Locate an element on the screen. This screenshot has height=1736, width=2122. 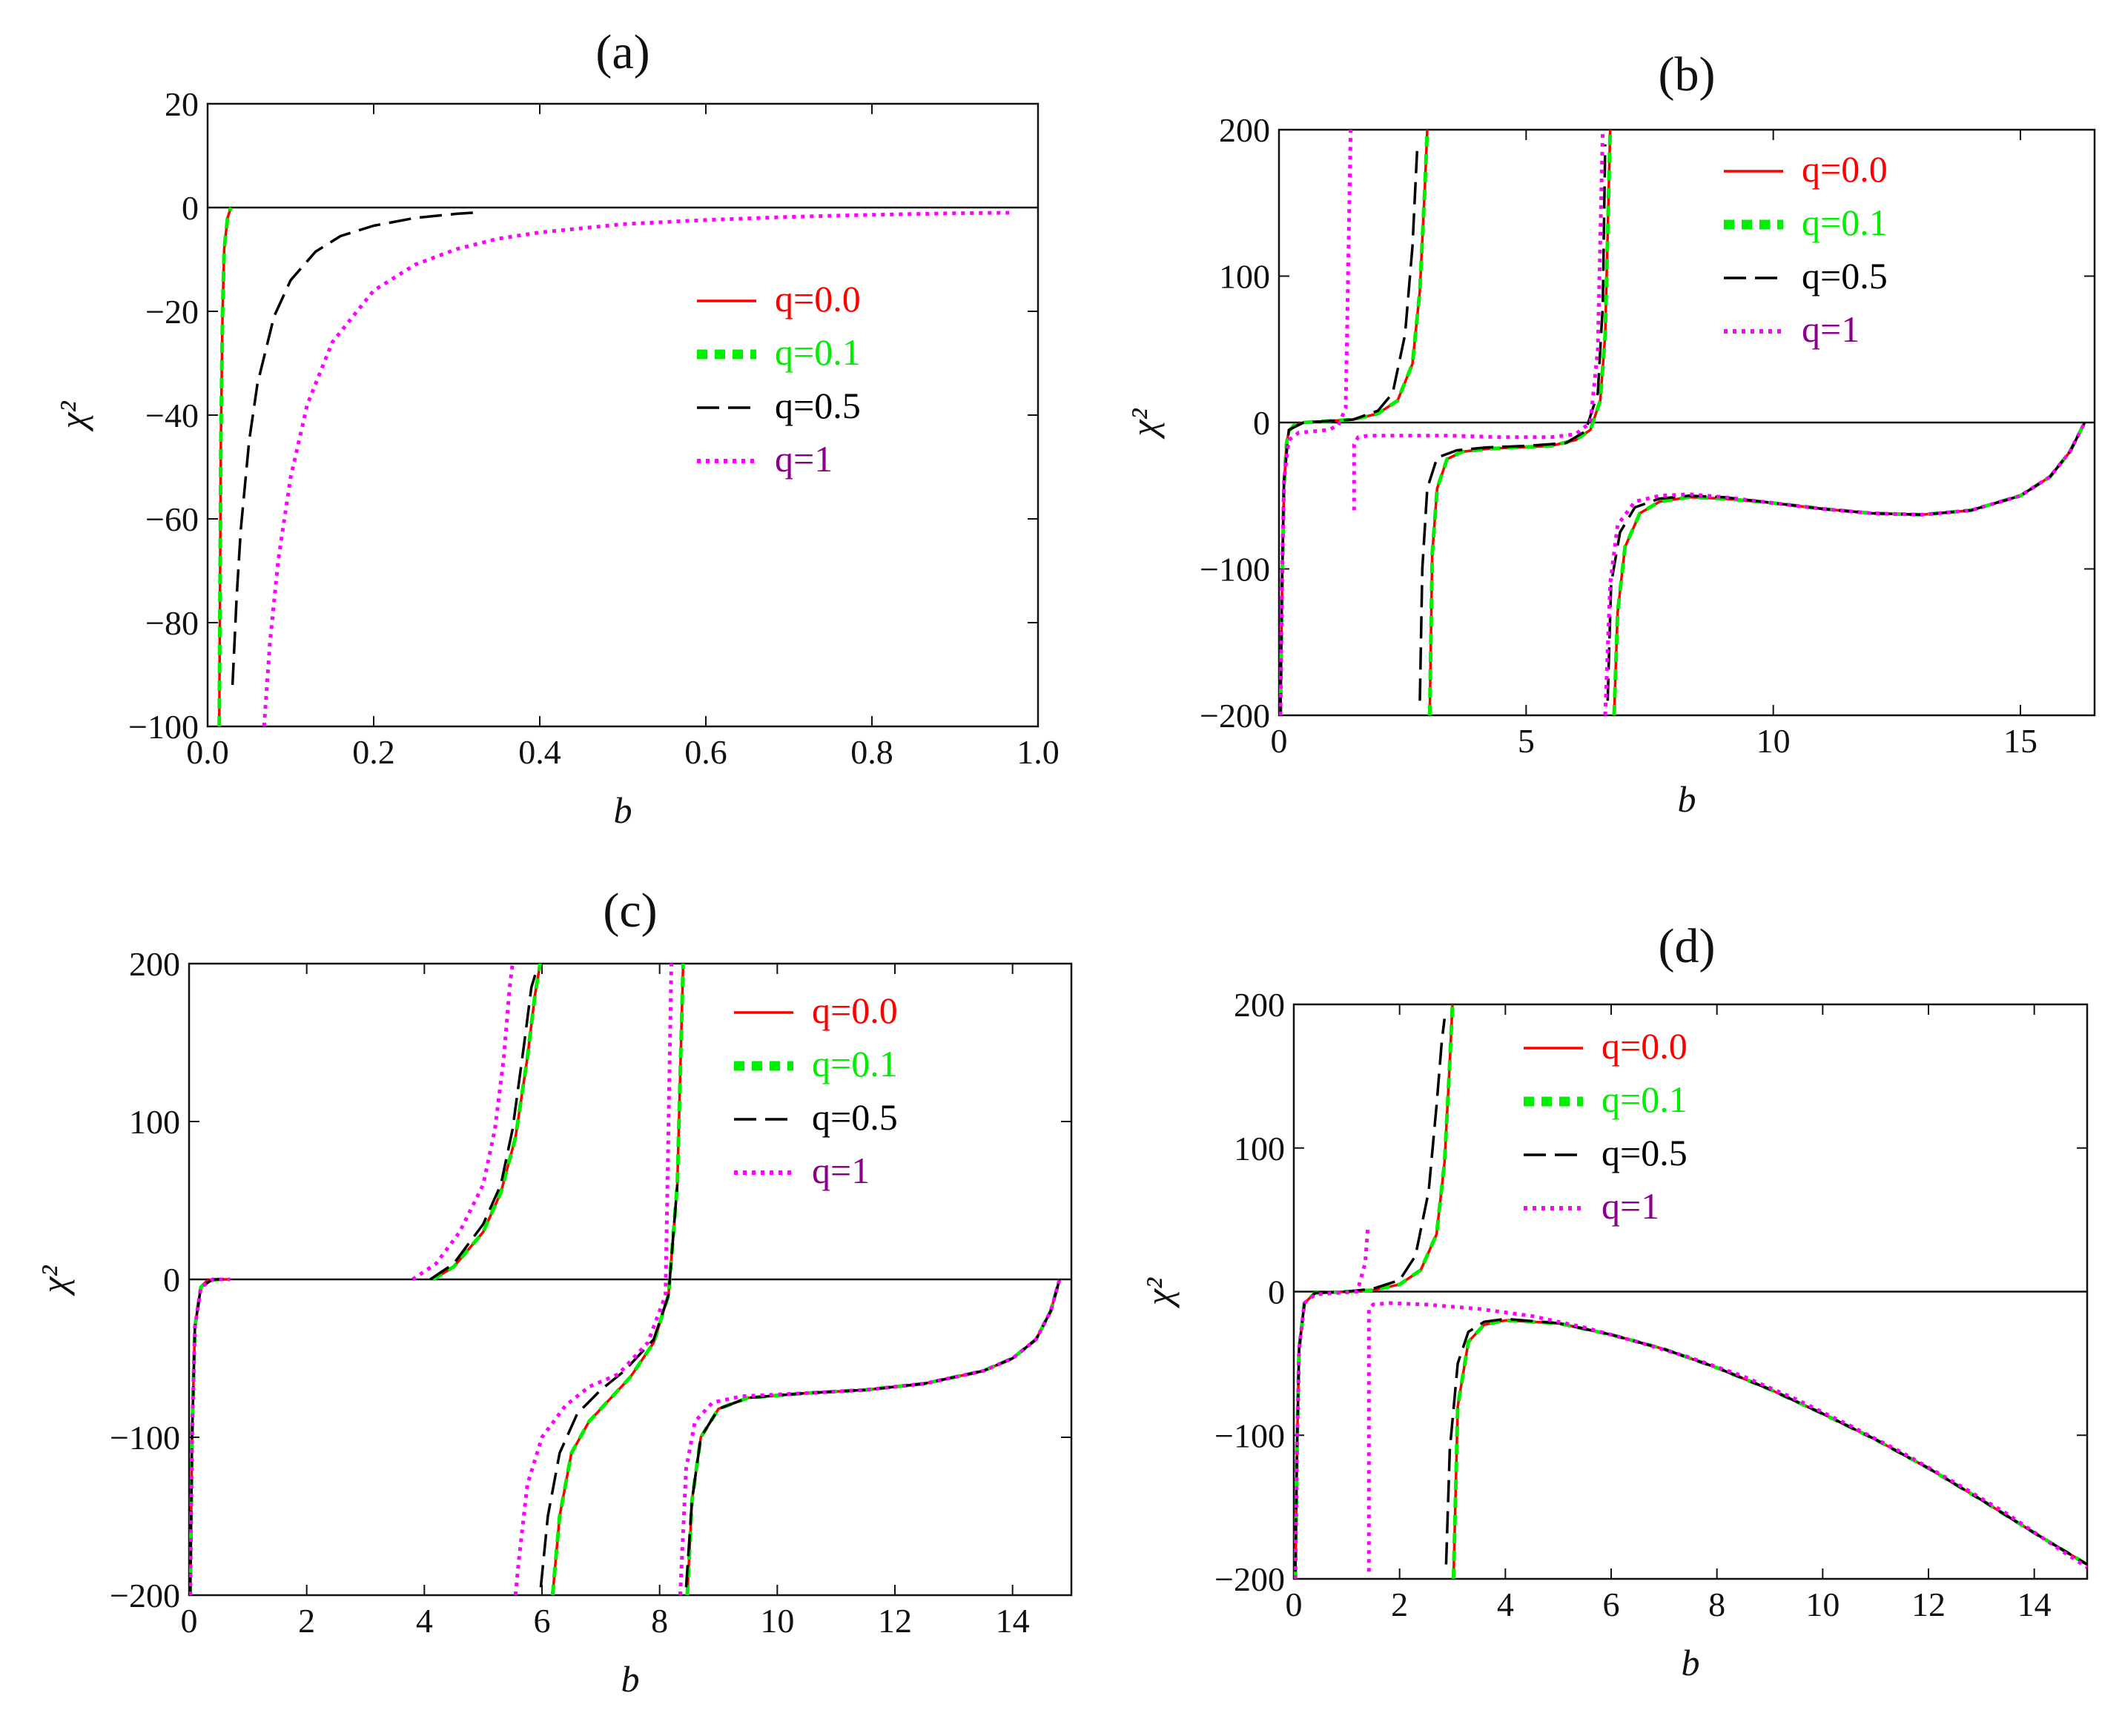
chart-2-xtick-label: 14 is located at coordinates (1013, 1621).